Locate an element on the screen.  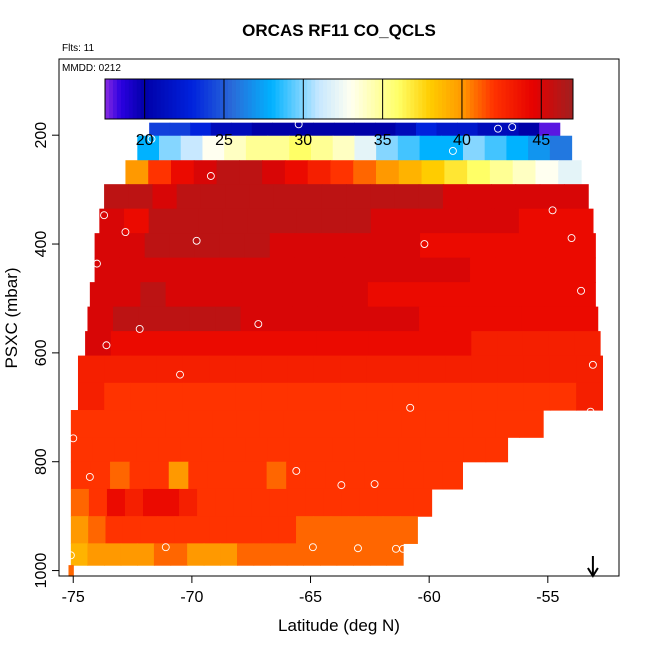
colorbar-tick-label: 30 is located at coordinates (303, 140).